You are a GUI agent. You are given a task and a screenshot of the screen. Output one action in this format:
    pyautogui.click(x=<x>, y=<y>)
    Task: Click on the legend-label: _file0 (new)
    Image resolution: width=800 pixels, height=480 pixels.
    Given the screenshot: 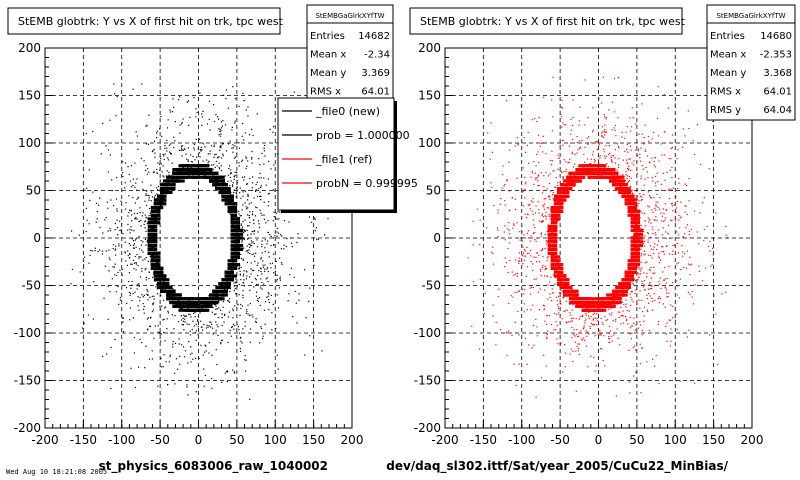 What is the action you would take?
    pyautogui.click(x=347, y=111)
    